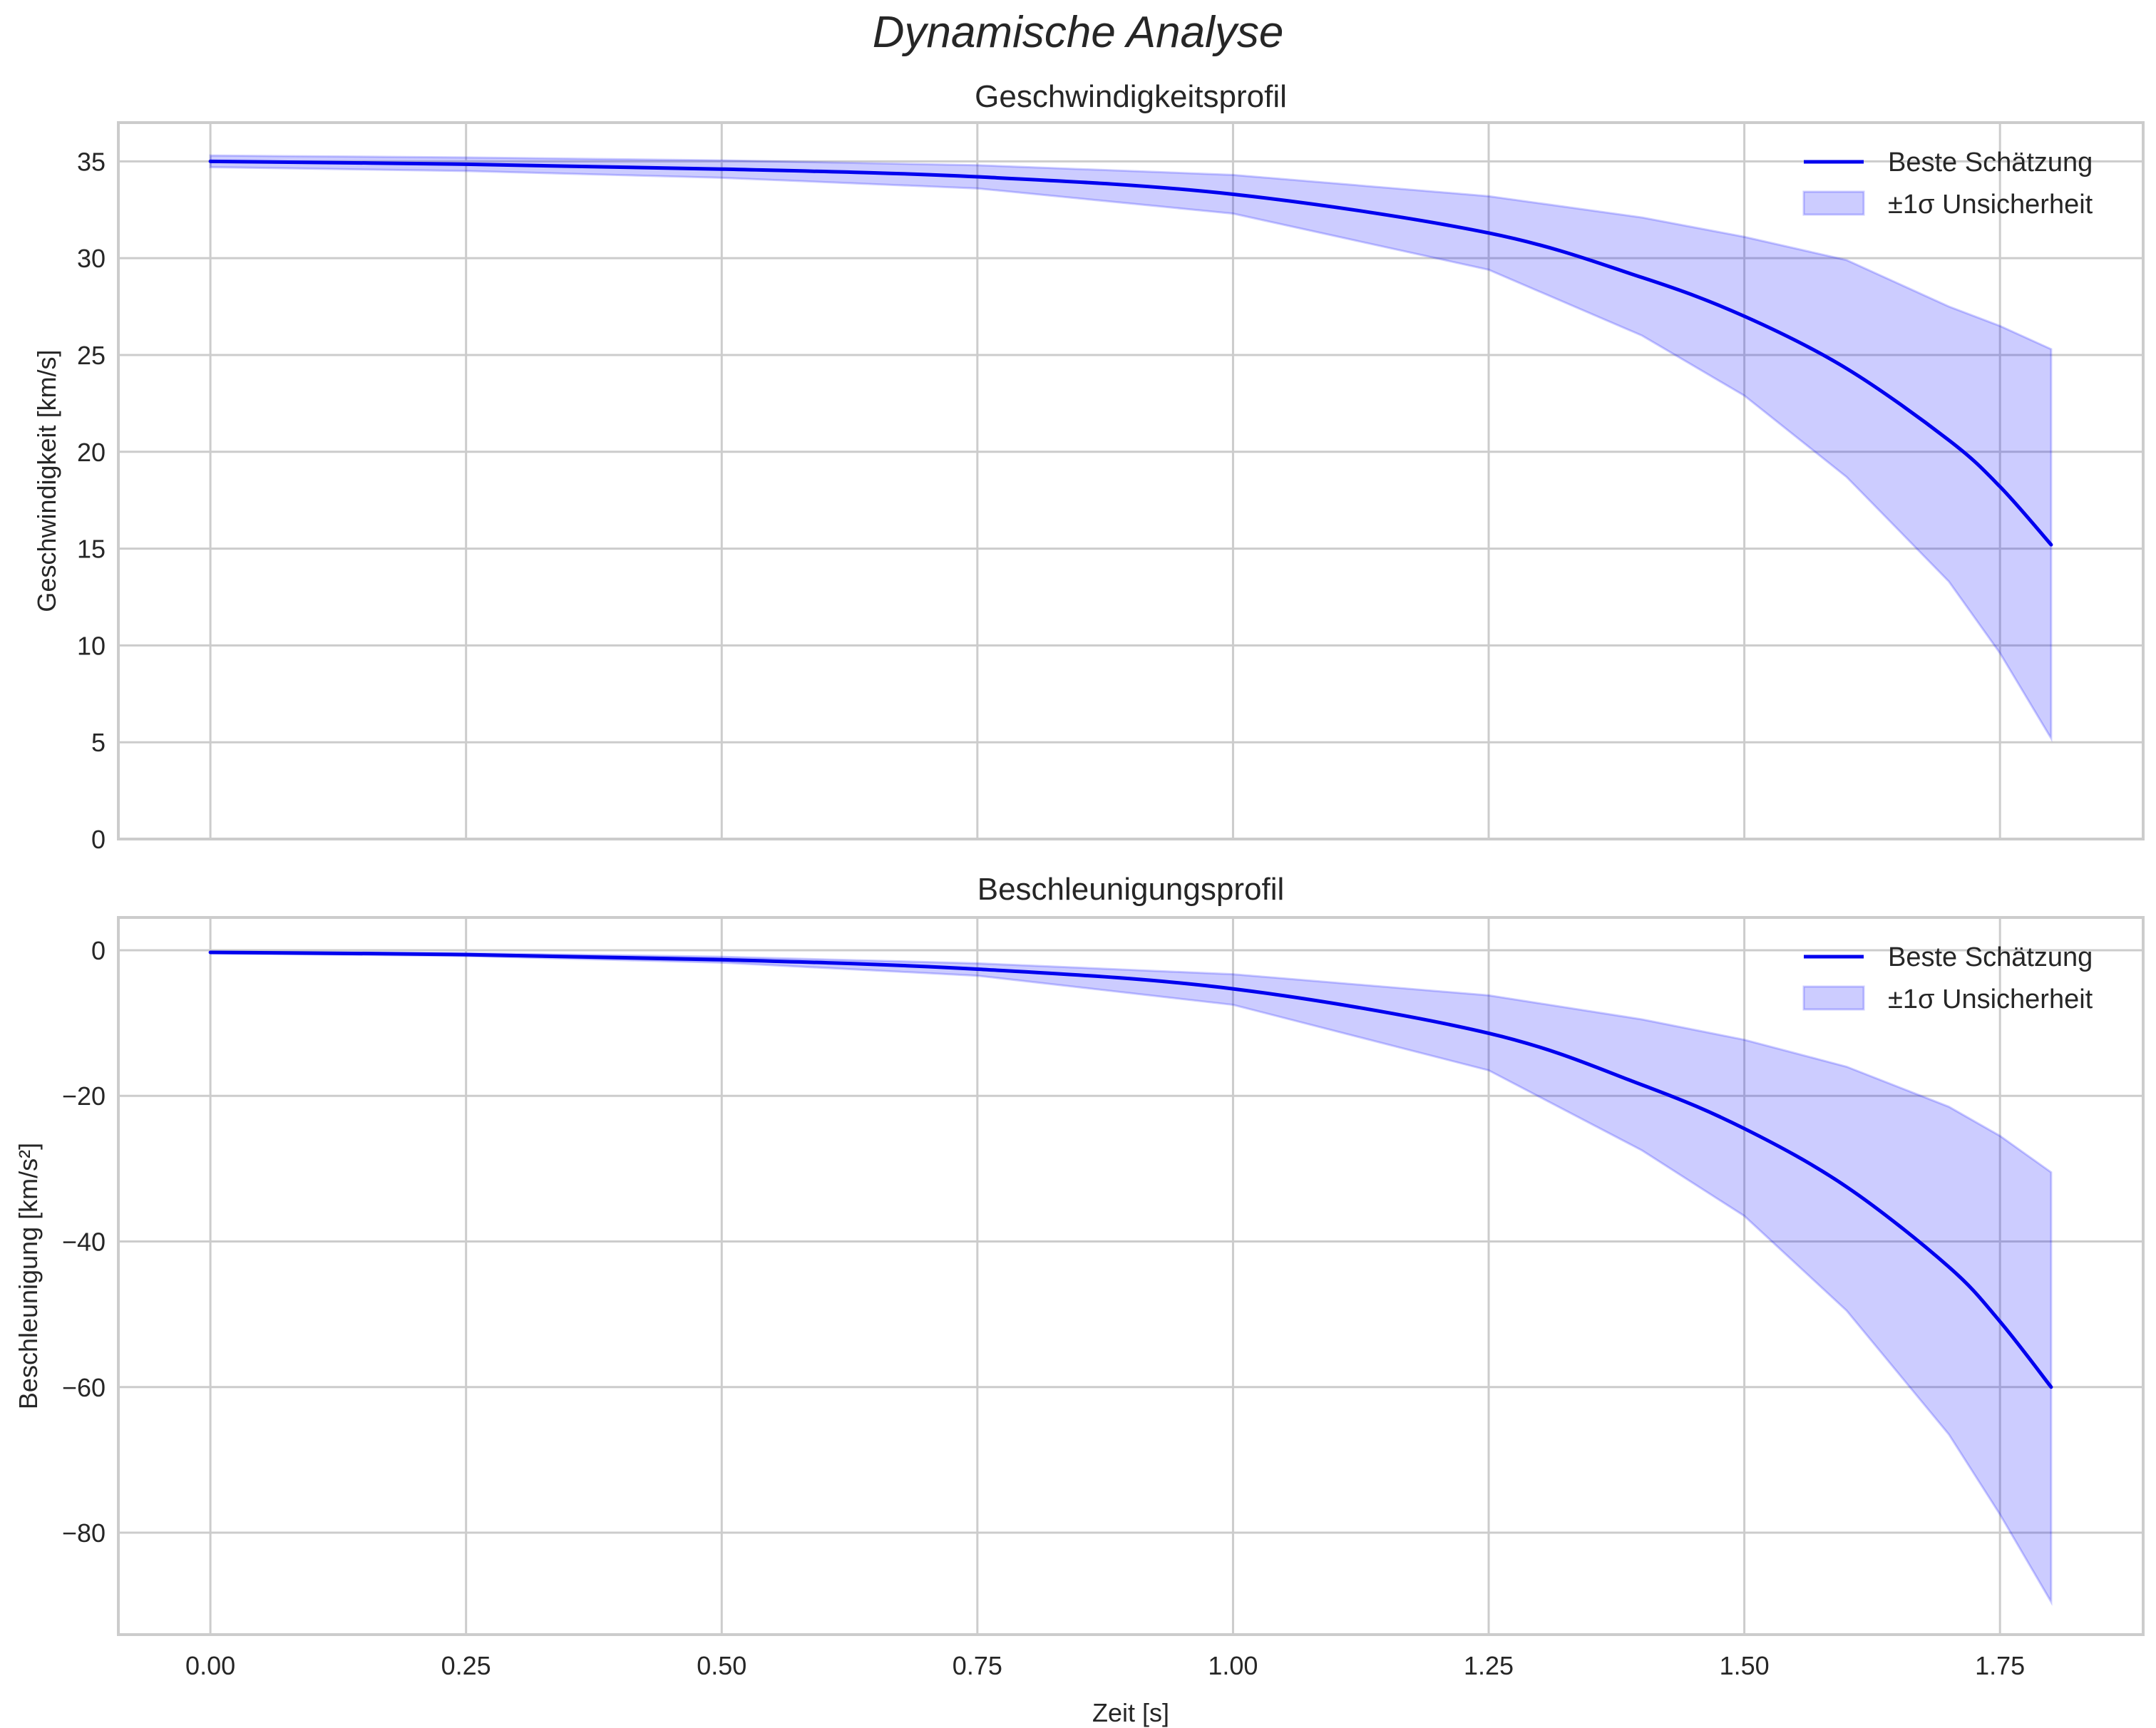 This screenshot has height=1728, width=2156. I want to click on subplot-title: Beschleunigungsprofil, so click(1131, 889).